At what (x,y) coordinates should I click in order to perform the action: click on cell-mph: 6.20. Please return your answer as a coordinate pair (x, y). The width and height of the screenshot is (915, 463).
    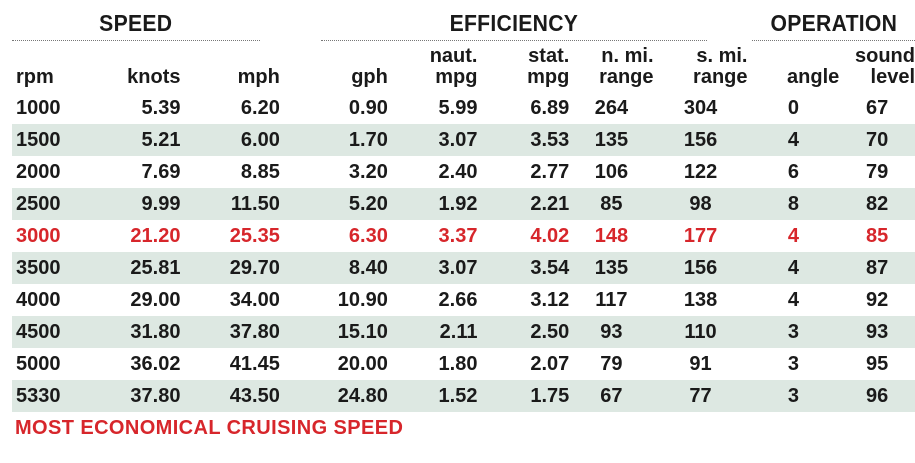
    Looking at the image, I should click on (260, 107).